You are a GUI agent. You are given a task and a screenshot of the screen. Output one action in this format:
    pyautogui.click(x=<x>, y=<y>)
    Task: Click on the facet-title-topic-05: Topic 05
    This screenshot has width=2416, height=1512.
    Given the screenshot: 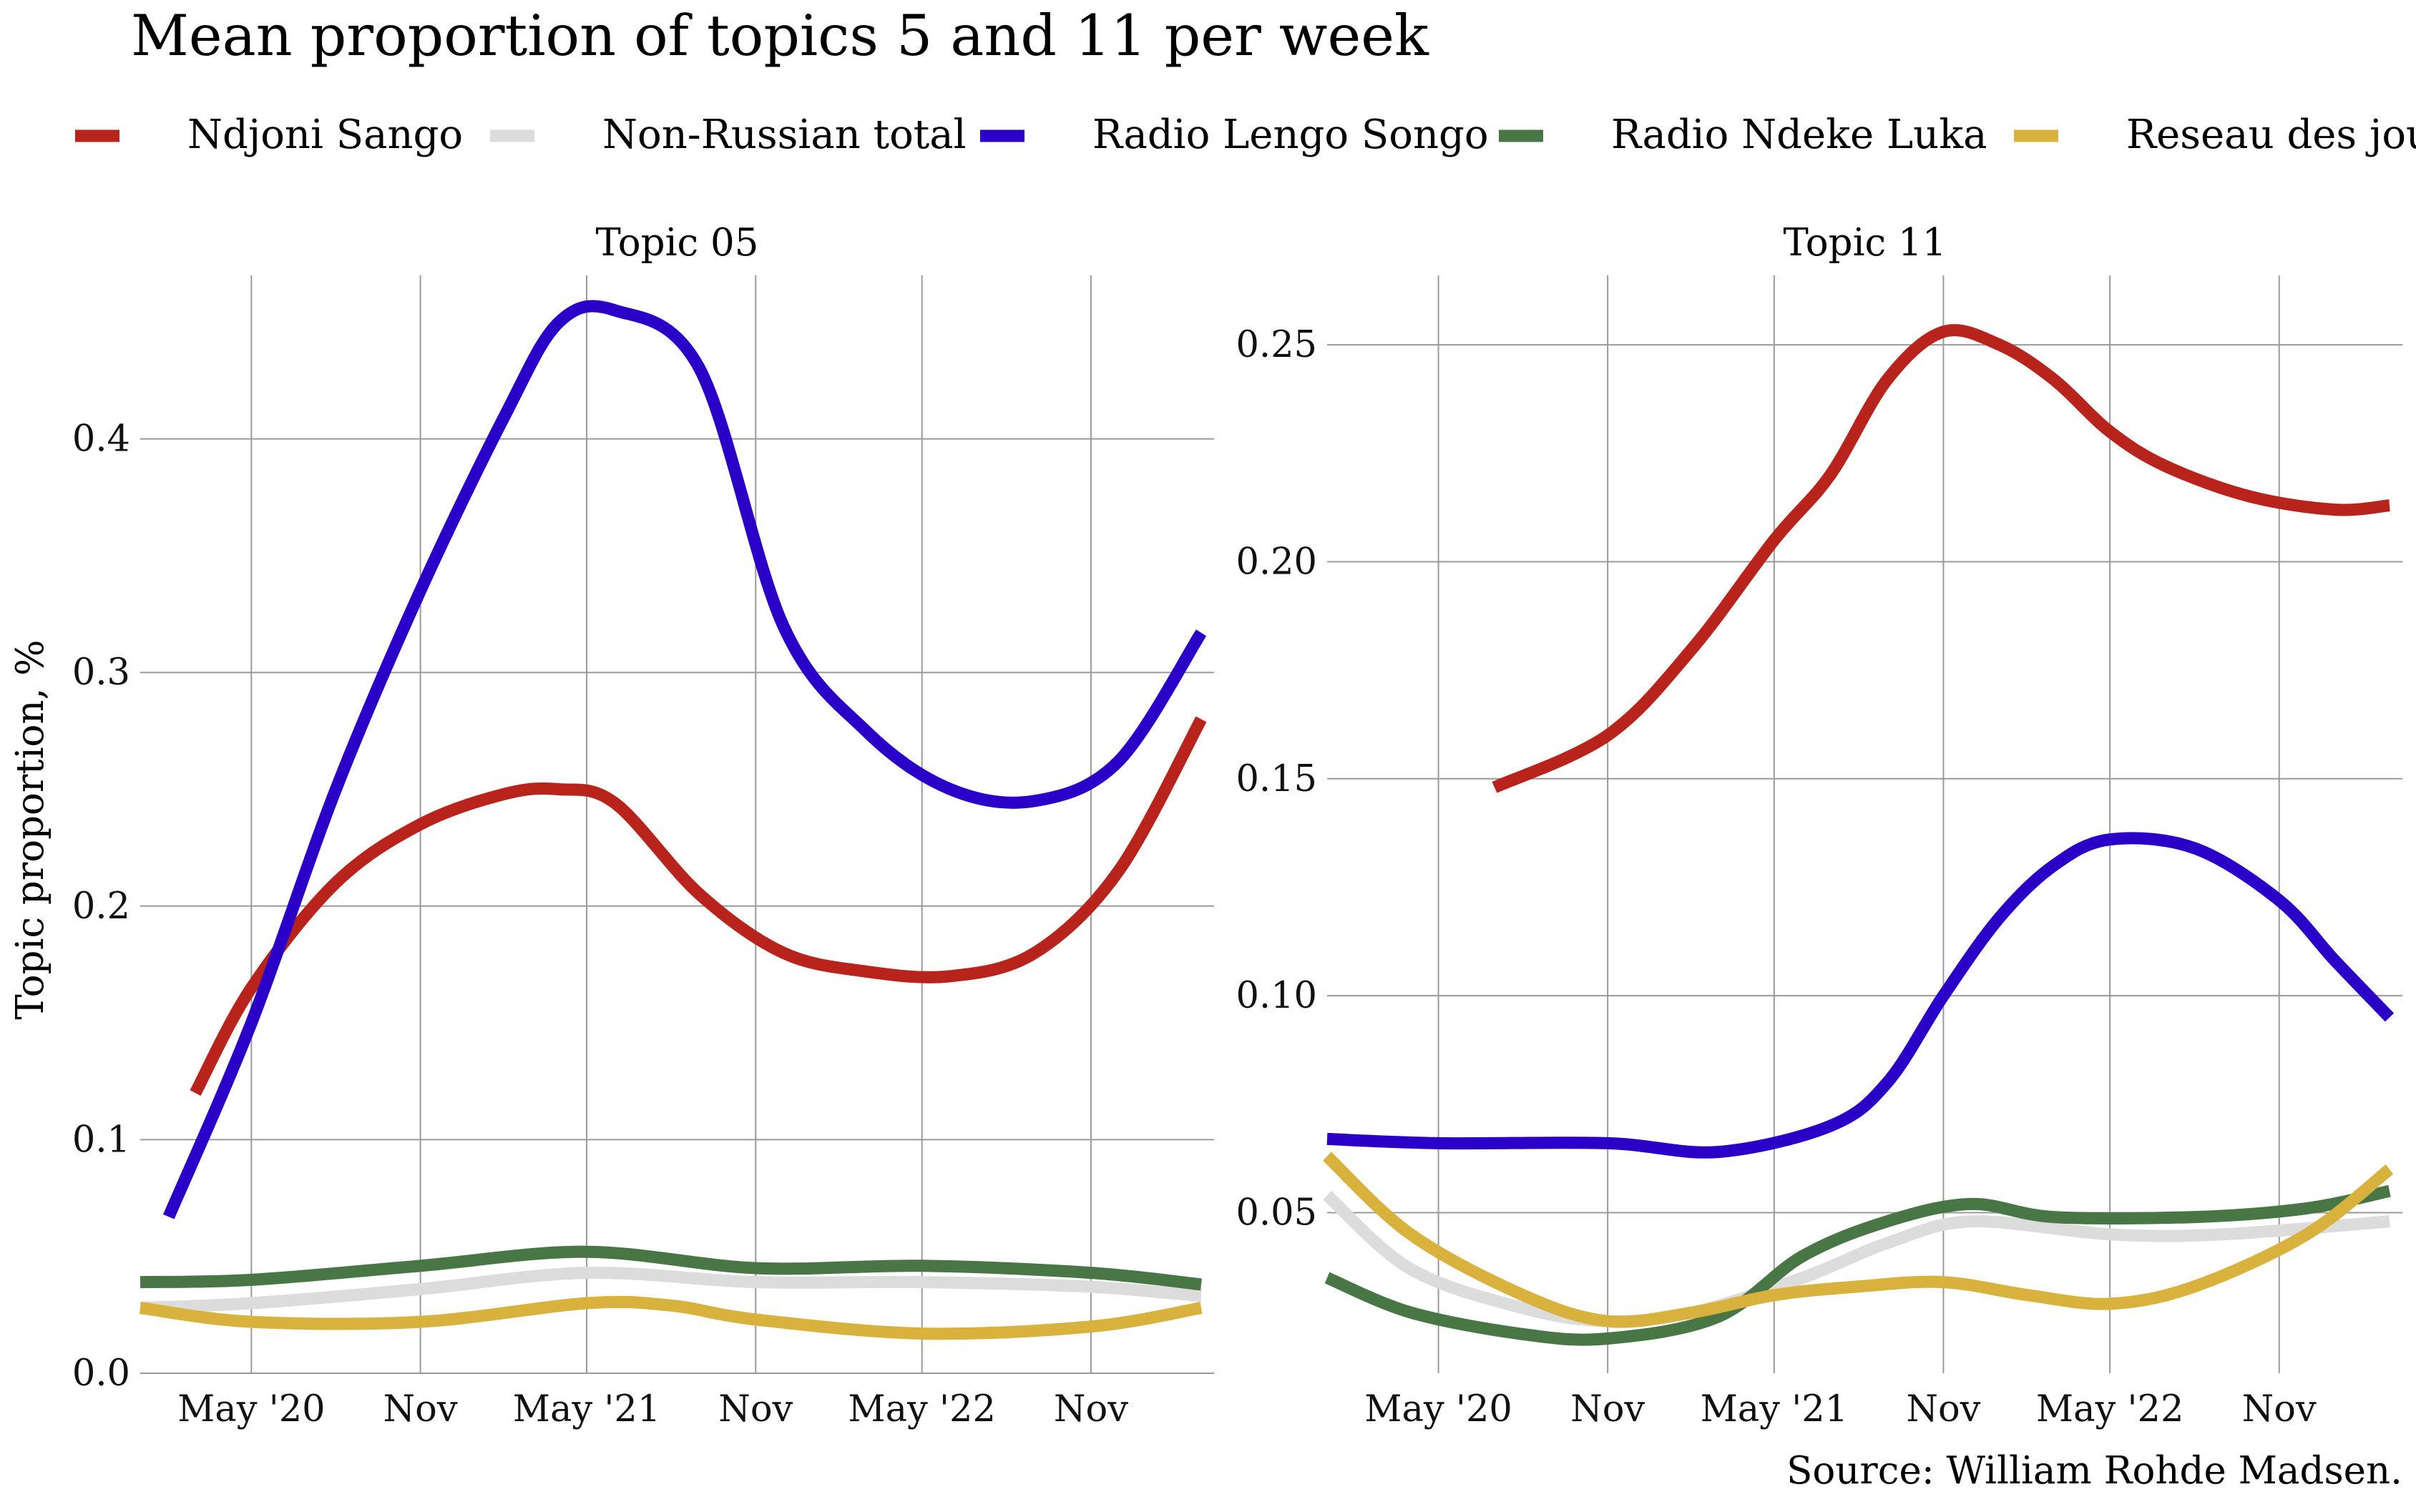 What is the action you would take?
    pyautogui.click(x=677, y=243)
    